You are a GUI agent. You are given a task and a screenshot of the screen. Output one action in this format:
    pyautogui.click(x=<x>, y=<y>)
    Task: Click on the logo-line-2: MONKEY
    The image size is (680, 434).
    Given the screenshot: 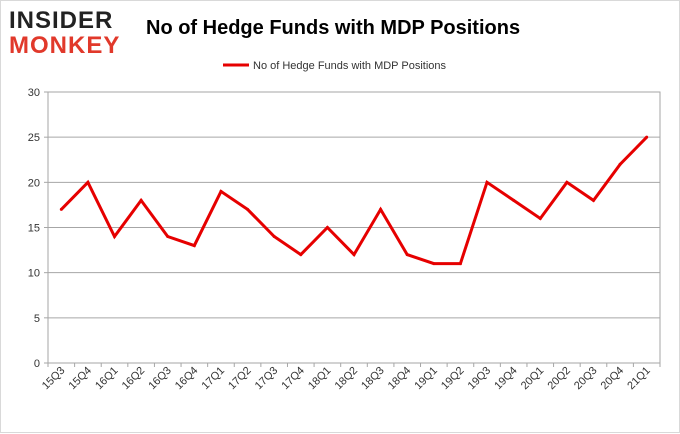 What is the action you would take?
    pyautogui.click(x=65, y=45)
    